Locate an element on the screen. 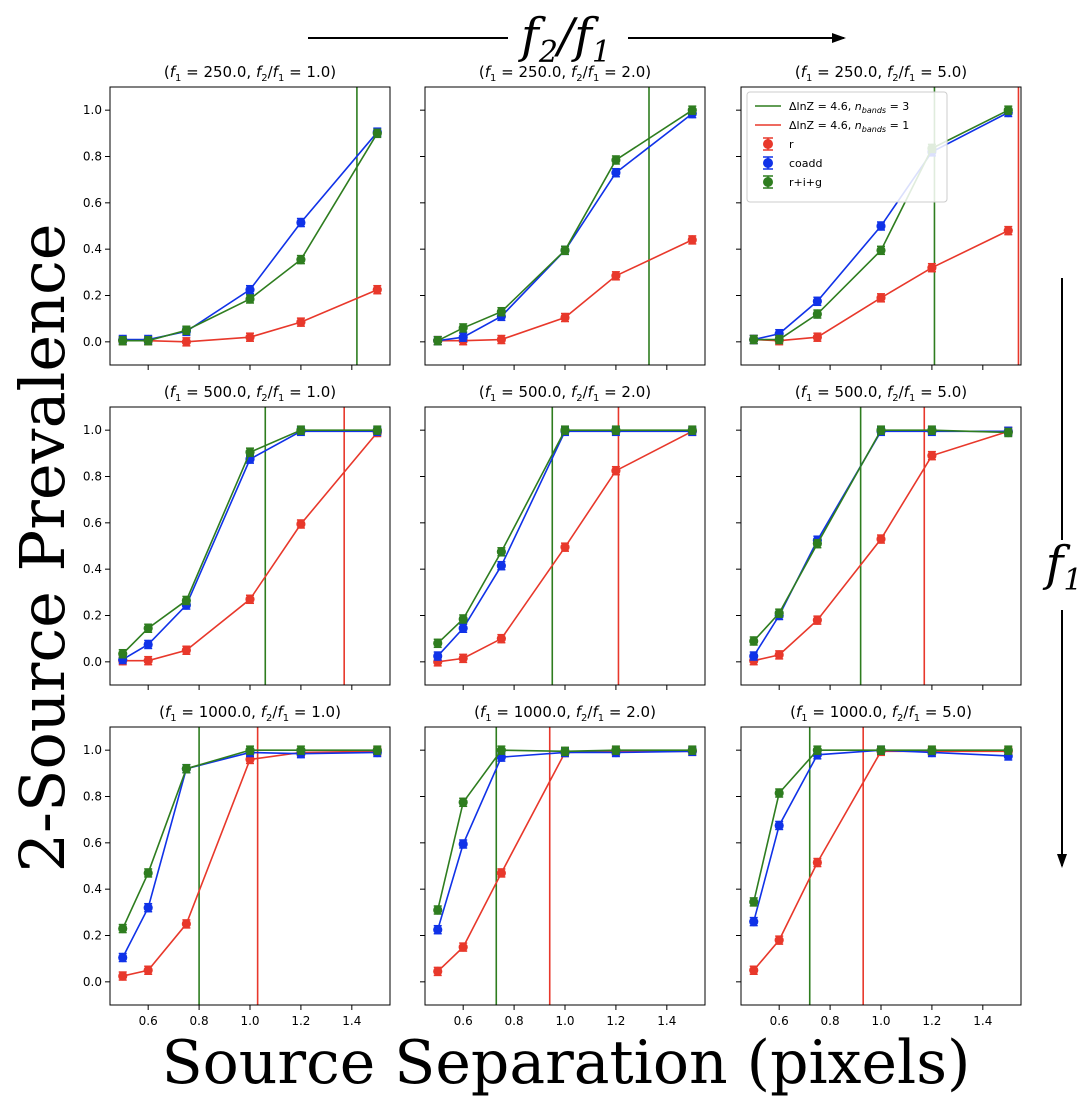 This screenshot has width=1091, height=1099. right-label: f1 is located at coordinates (1063, 567).